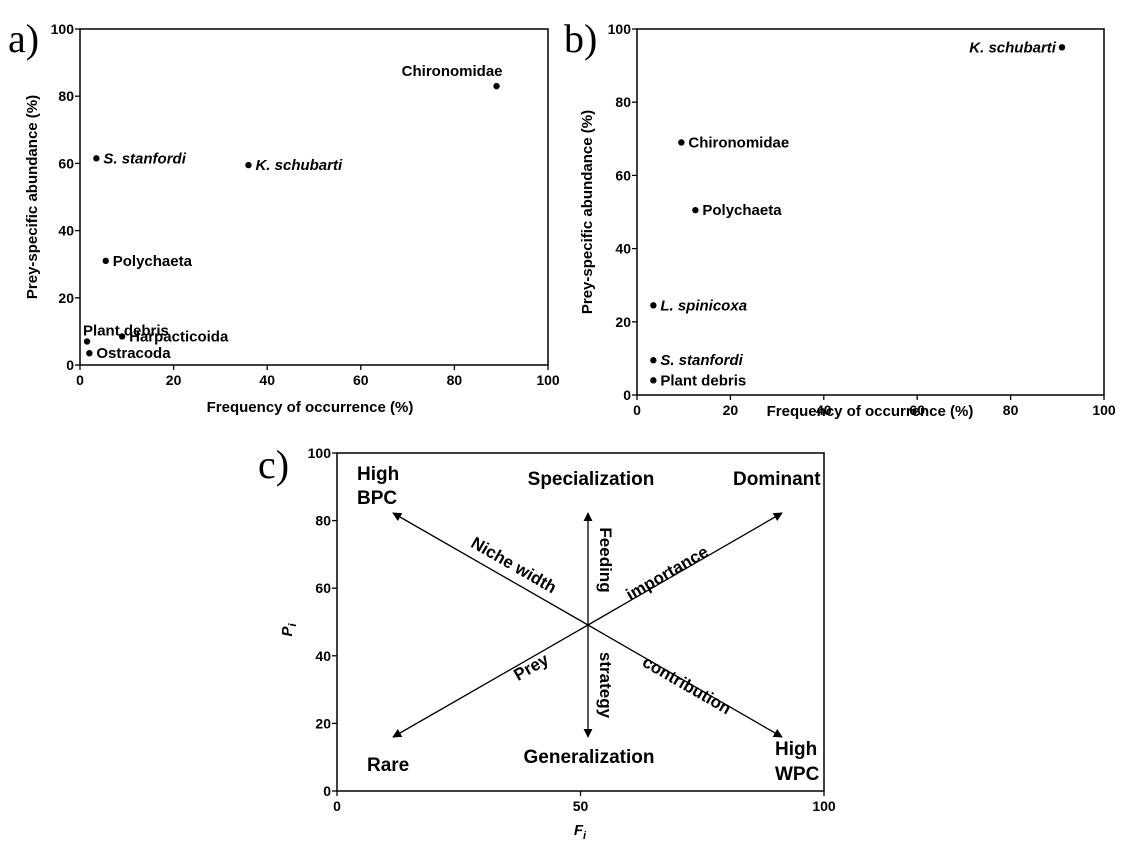 The height and width of the screenshot is (846, 1125). I want to click on panel-a-point-label: Chironomidae, so click(452, 71).